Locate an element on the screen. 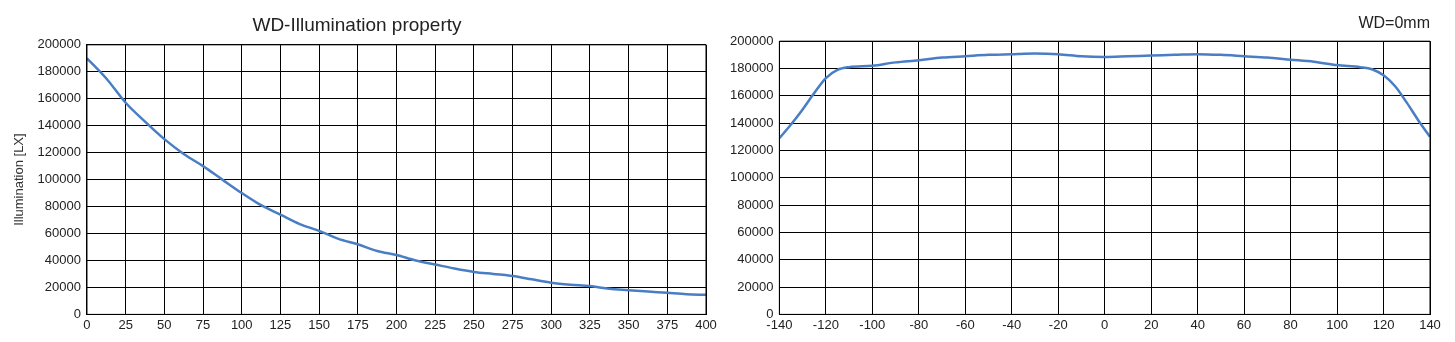  chart-title: WD=0mm is located at coordinates (1394, 23).